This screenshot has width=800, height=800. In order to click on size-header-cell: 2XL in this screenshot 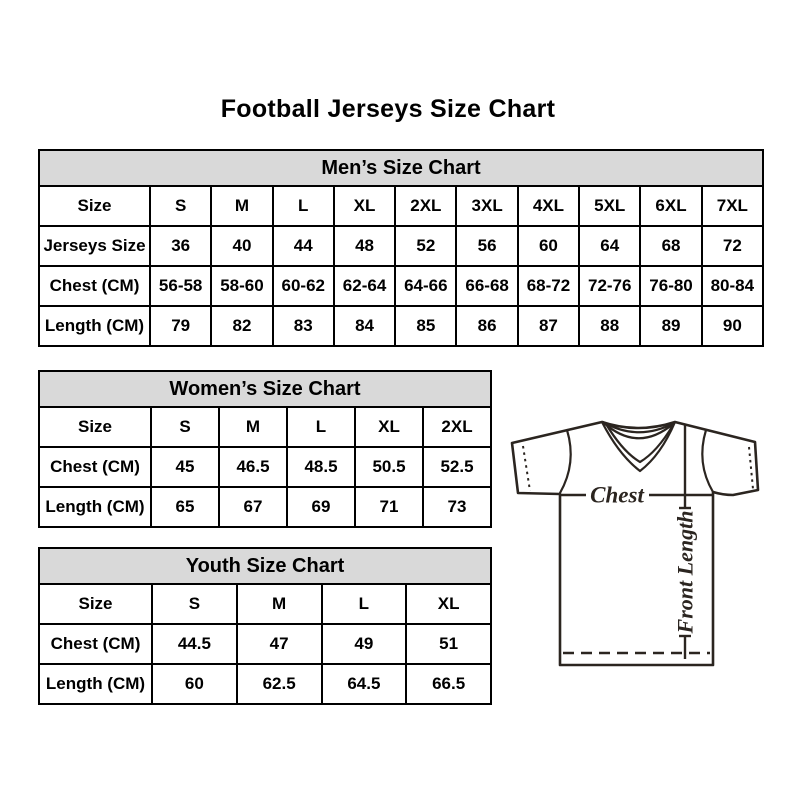, I will do `click(457, 427)`.